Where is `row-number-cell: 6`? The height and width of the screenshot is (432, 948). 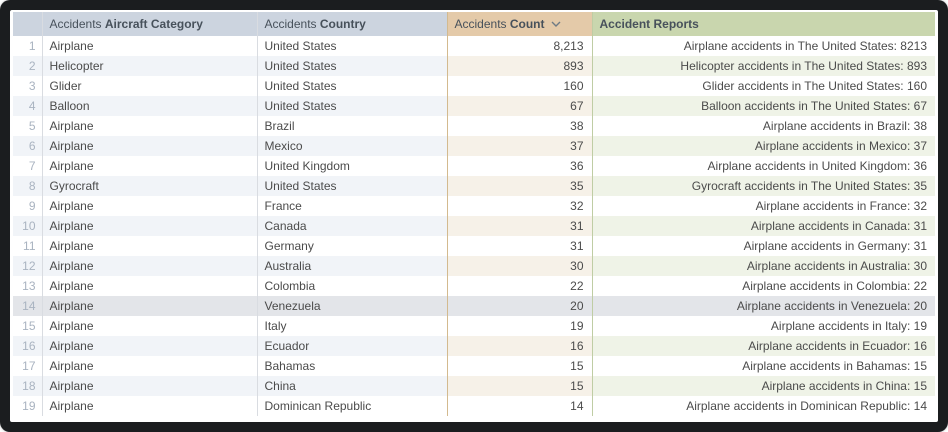 row-number-cell: 6 is located at coordinates (27, 146).